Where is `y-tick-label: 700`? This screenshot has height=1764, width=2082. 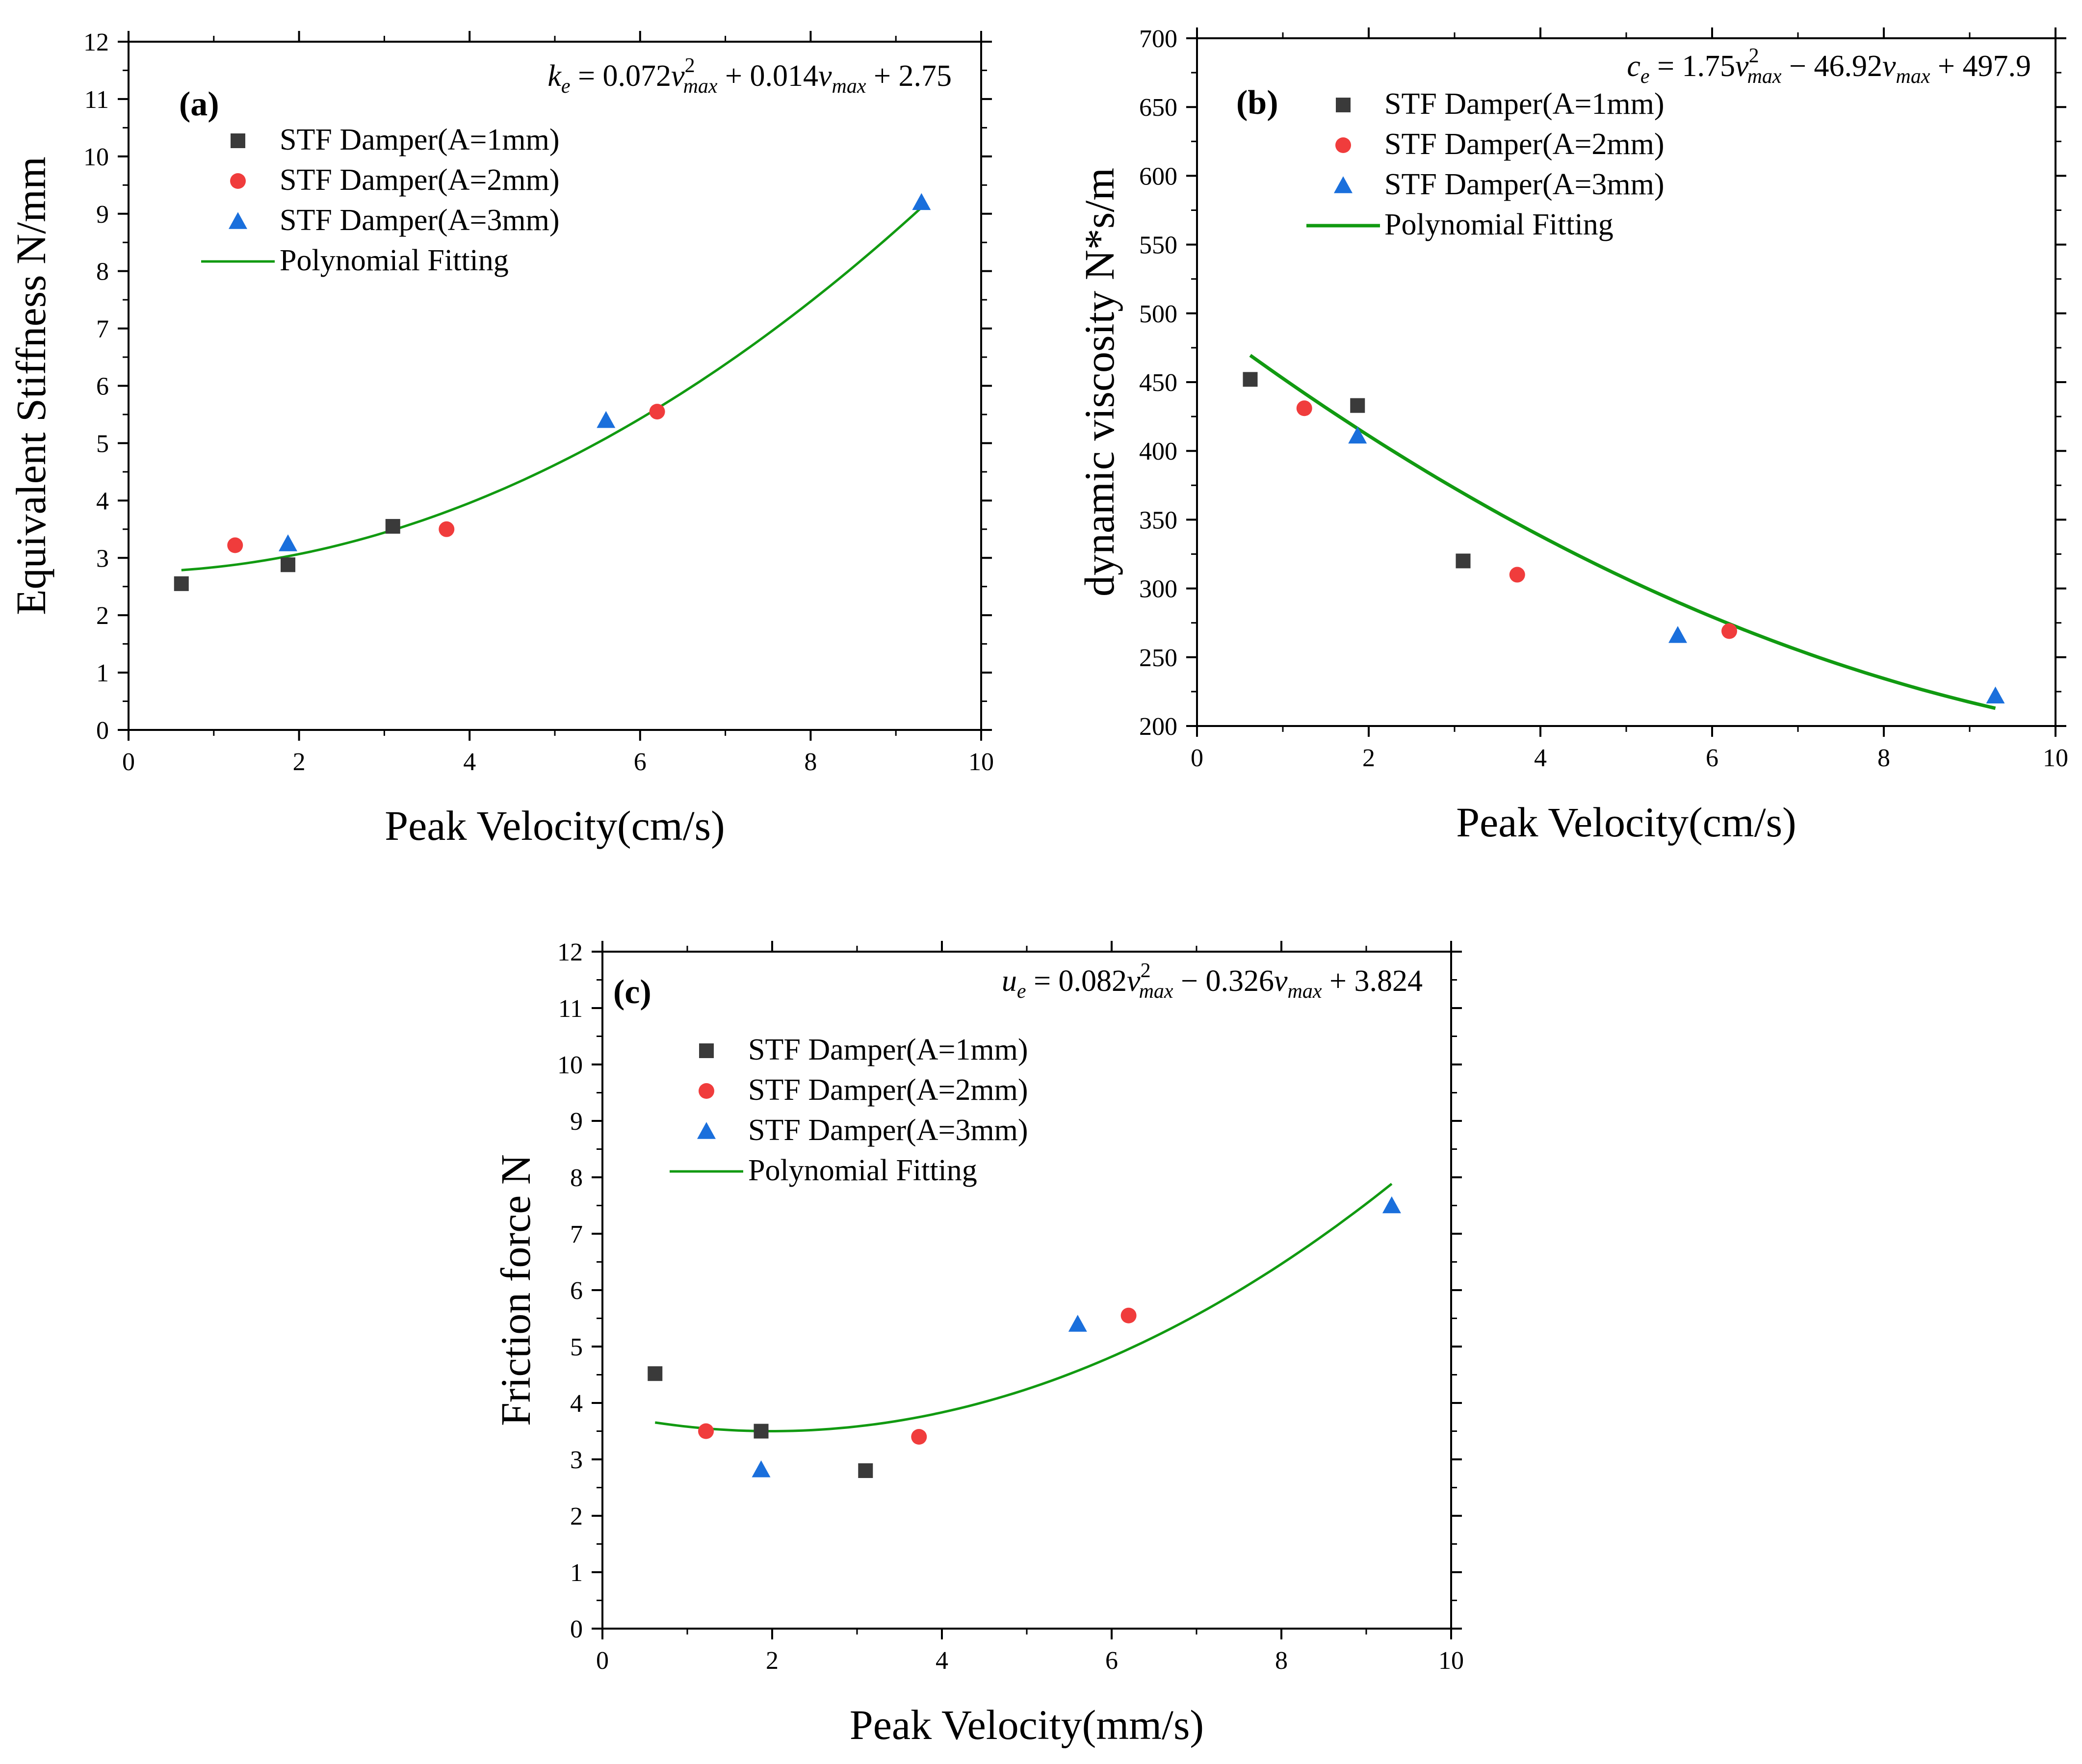 y-tick-label: 700 is located at coordinates (1158, 39).